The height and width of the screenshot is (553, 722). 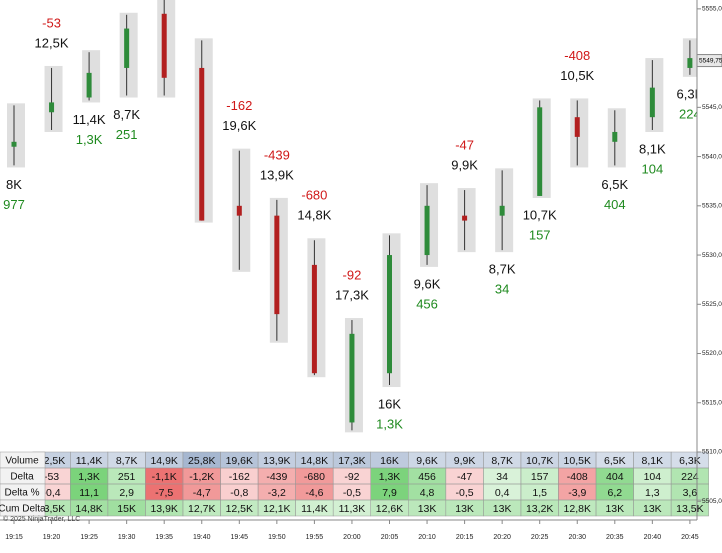 What do you see at coordinates (712, 255) in the screenshot?
I see `y-tick-label: 5530,00` at bounding box center [712, 255].